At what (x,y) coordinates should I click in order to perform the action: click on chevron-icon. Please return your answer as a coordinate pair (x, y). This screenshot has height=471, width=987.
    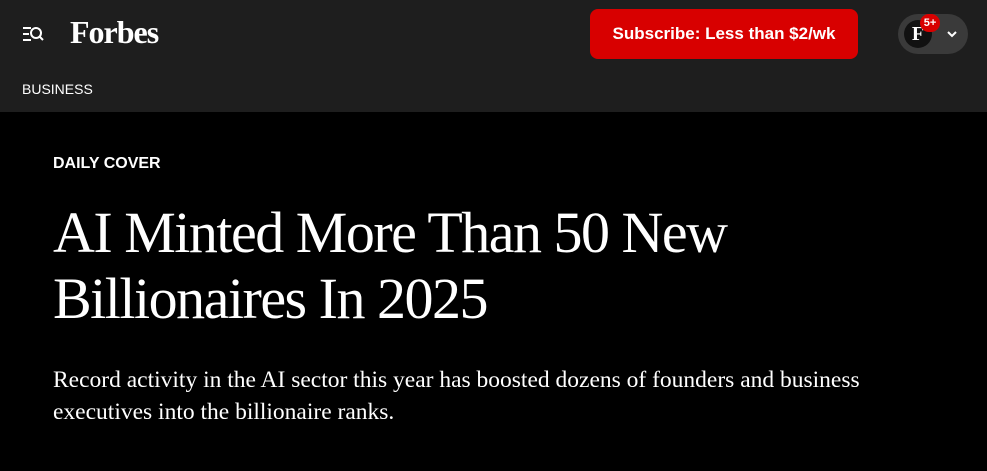
    Looking at the image, I should click on (952, 34).